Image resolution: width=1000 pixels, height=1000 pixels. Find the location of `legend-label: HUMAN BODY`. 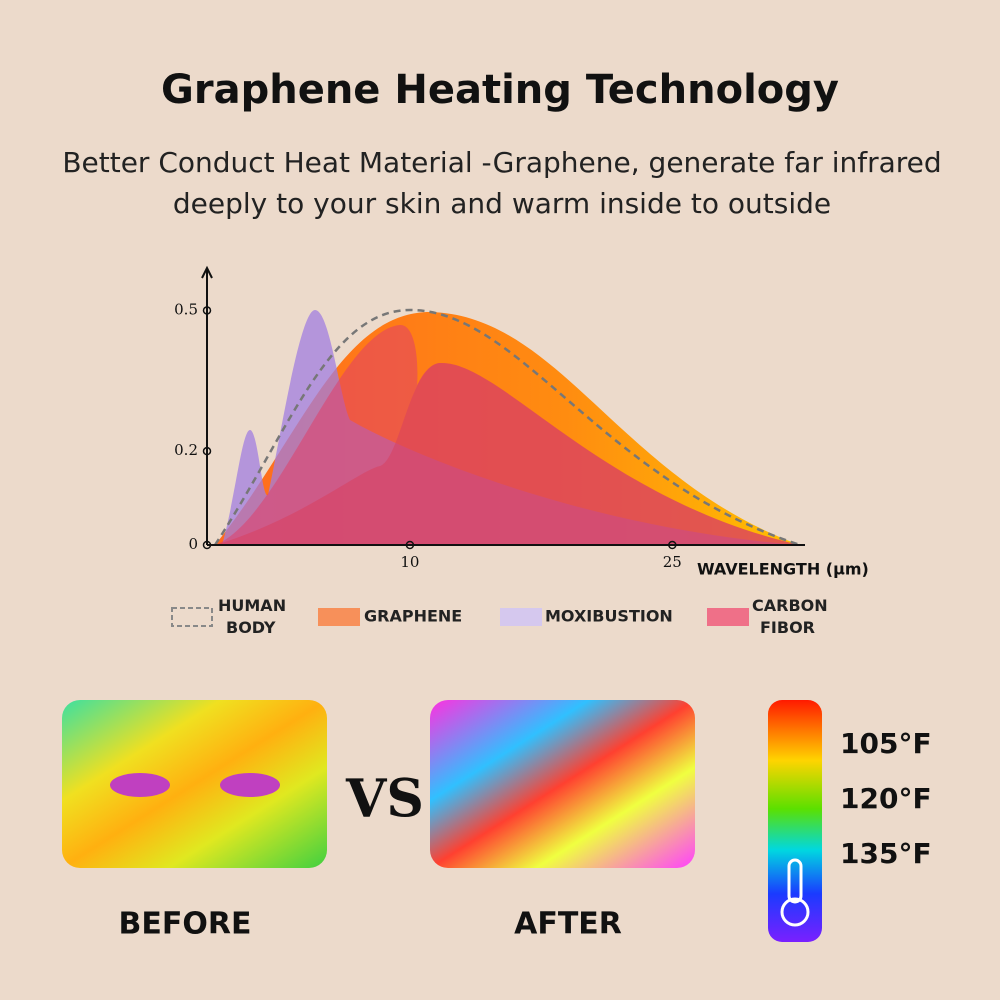

legend-label: HUMAN BODY is located at coordinates (252, 616).